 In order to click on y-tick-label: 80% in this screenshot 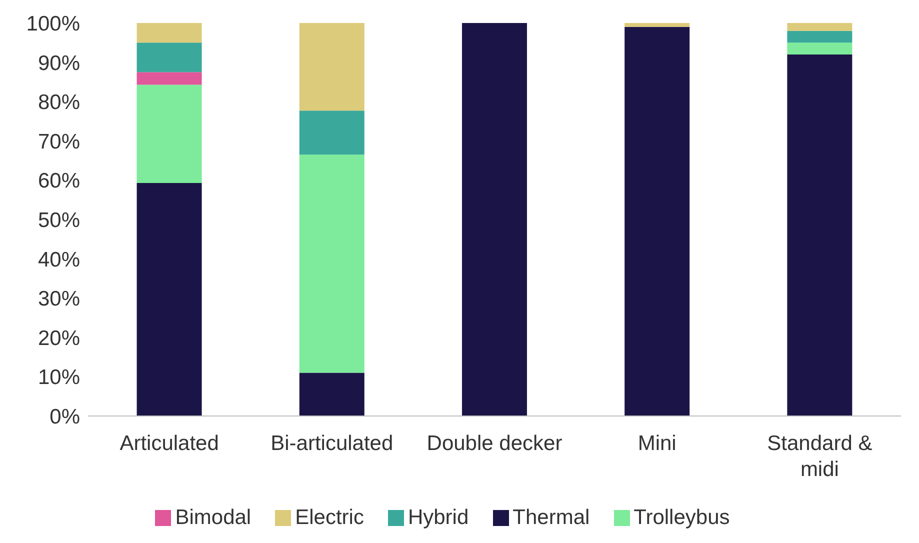, I will do `click(59, 102)`.